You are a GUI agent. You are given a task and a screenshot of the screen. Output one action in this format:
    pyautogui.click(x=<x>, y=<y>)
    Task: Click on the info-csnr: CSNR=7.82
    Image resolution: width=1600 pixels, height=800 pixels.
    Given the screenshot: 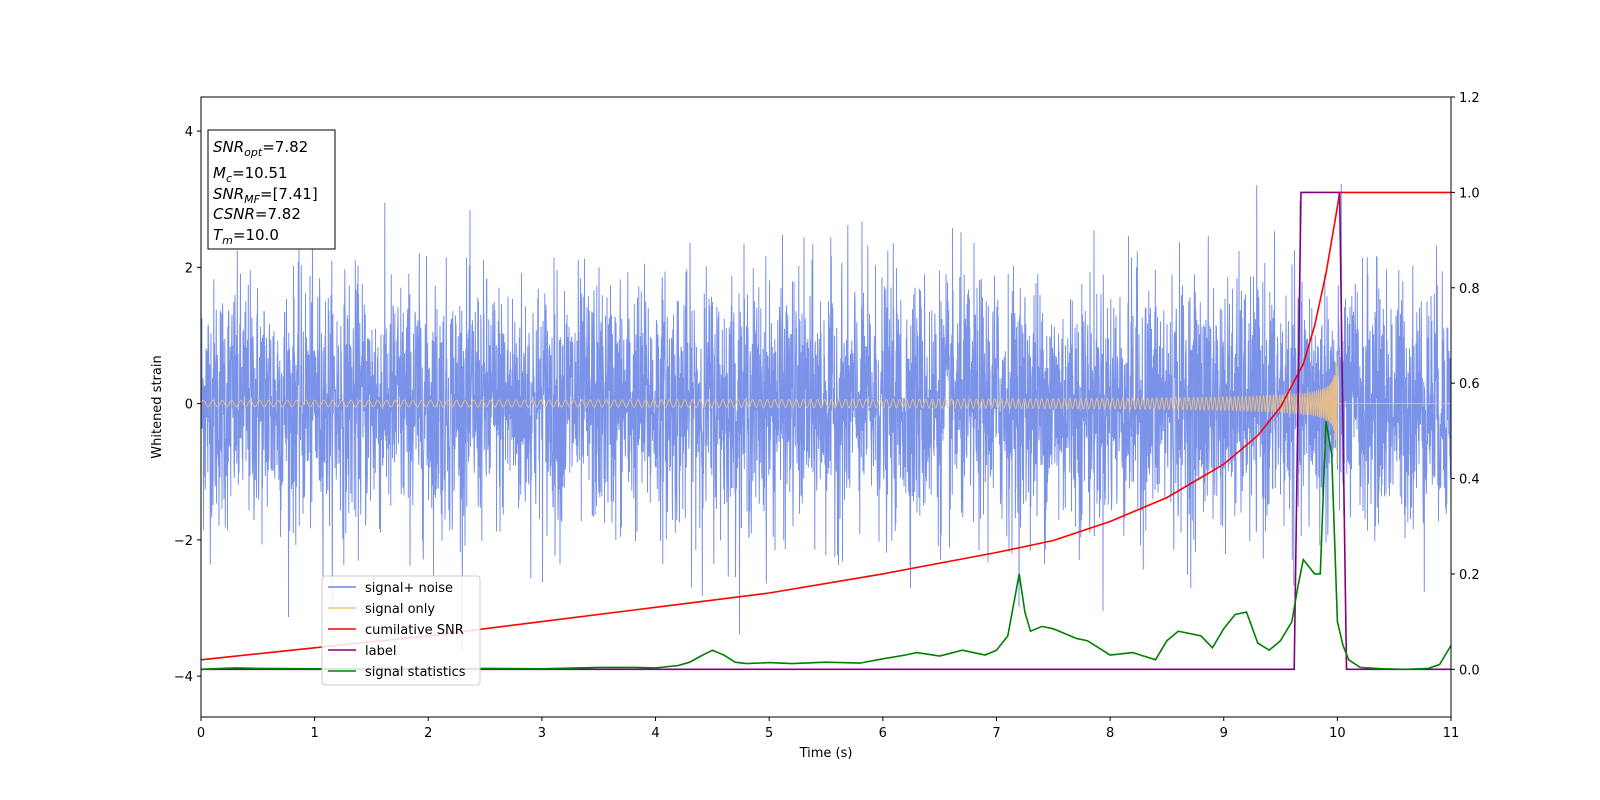 What is the action you would take?
    pyautogui.click(x=257, y=214)
    